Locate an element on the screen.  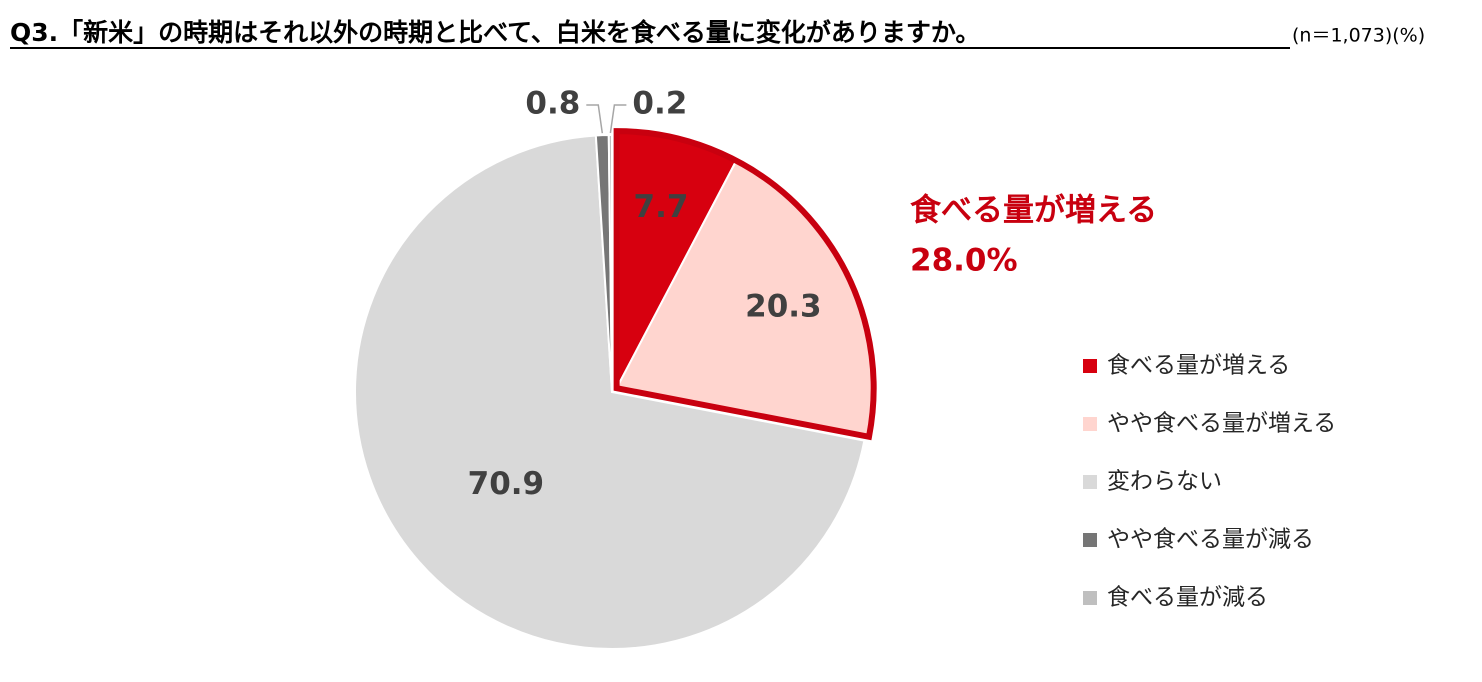
data-label: 70.9 is located at coordinates (506, 484).